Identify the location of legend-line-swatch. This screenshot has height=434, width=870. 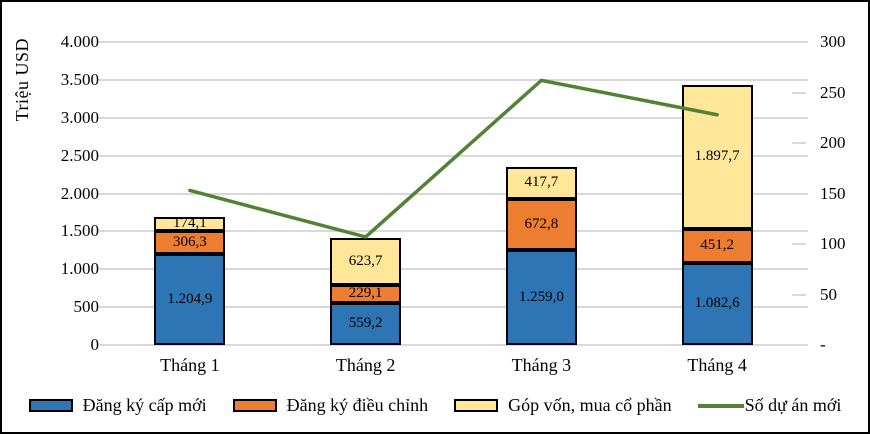
(720, 405).